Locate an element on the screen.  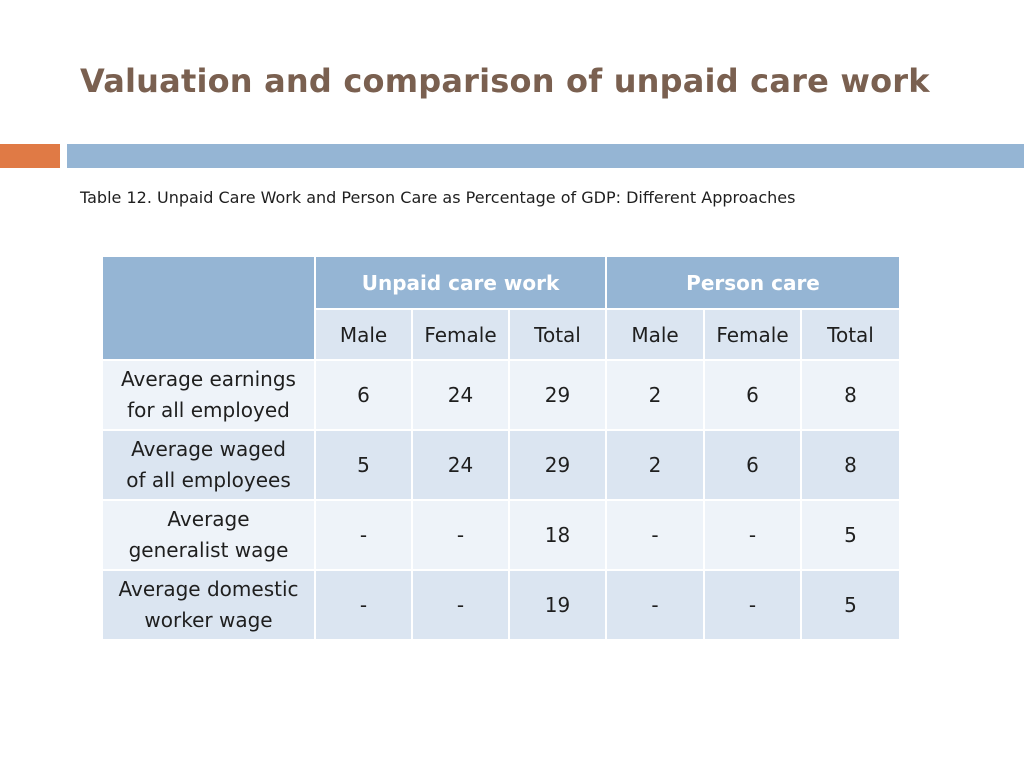
table-row: Average domestic worker wage - - 19 - - 5 is located at coordinates (501, 605).